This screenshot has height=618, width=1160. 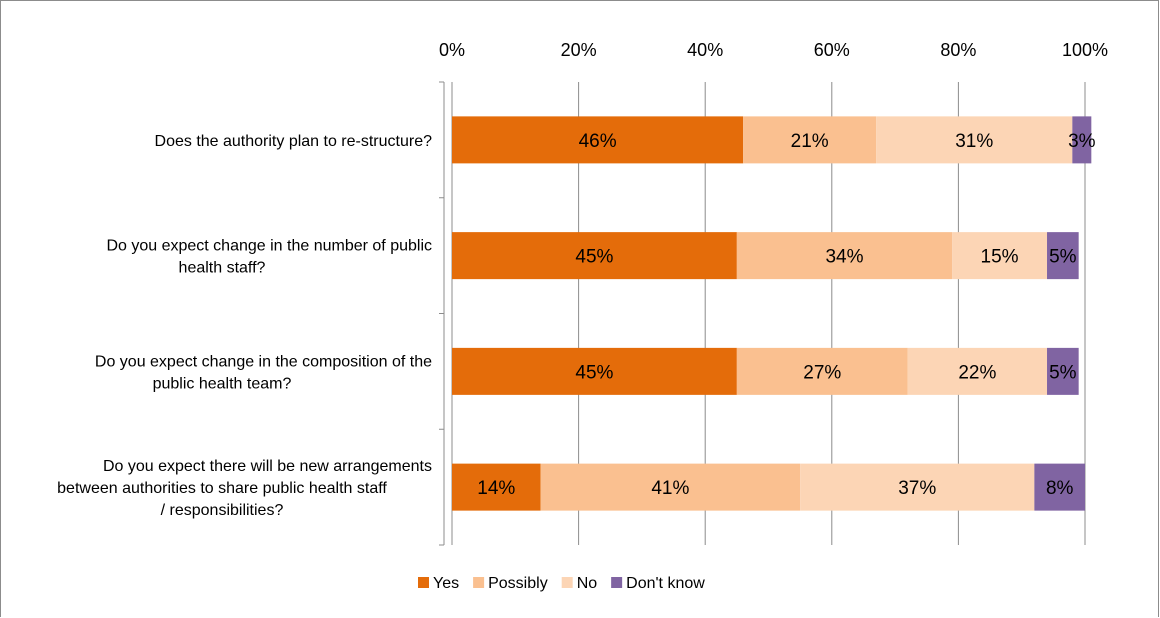 I want to click on category-label: public health team?, so click(x=222, y=383).